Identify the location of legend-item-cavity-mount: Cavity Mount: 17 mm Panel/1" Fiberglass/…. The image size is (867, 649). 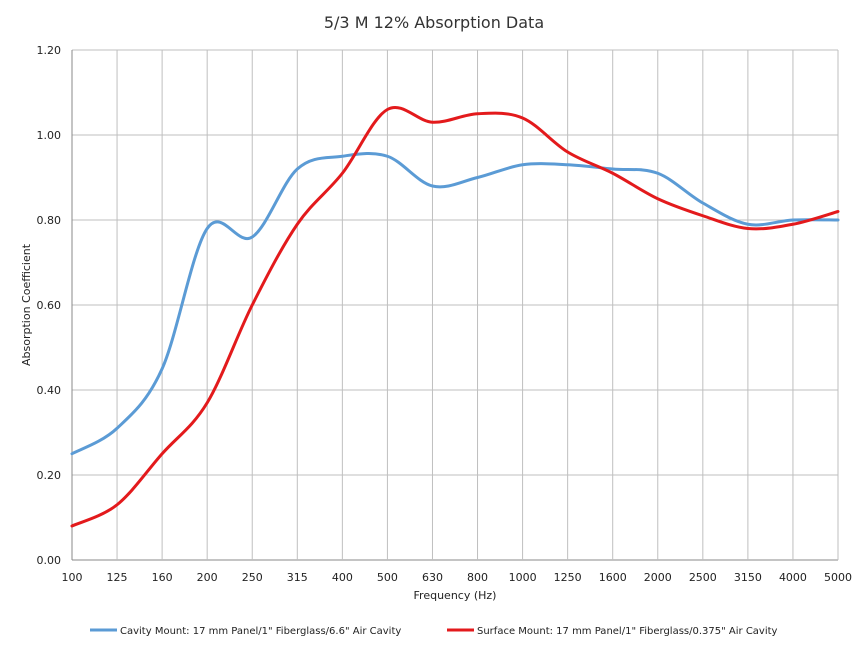
(245, 631).